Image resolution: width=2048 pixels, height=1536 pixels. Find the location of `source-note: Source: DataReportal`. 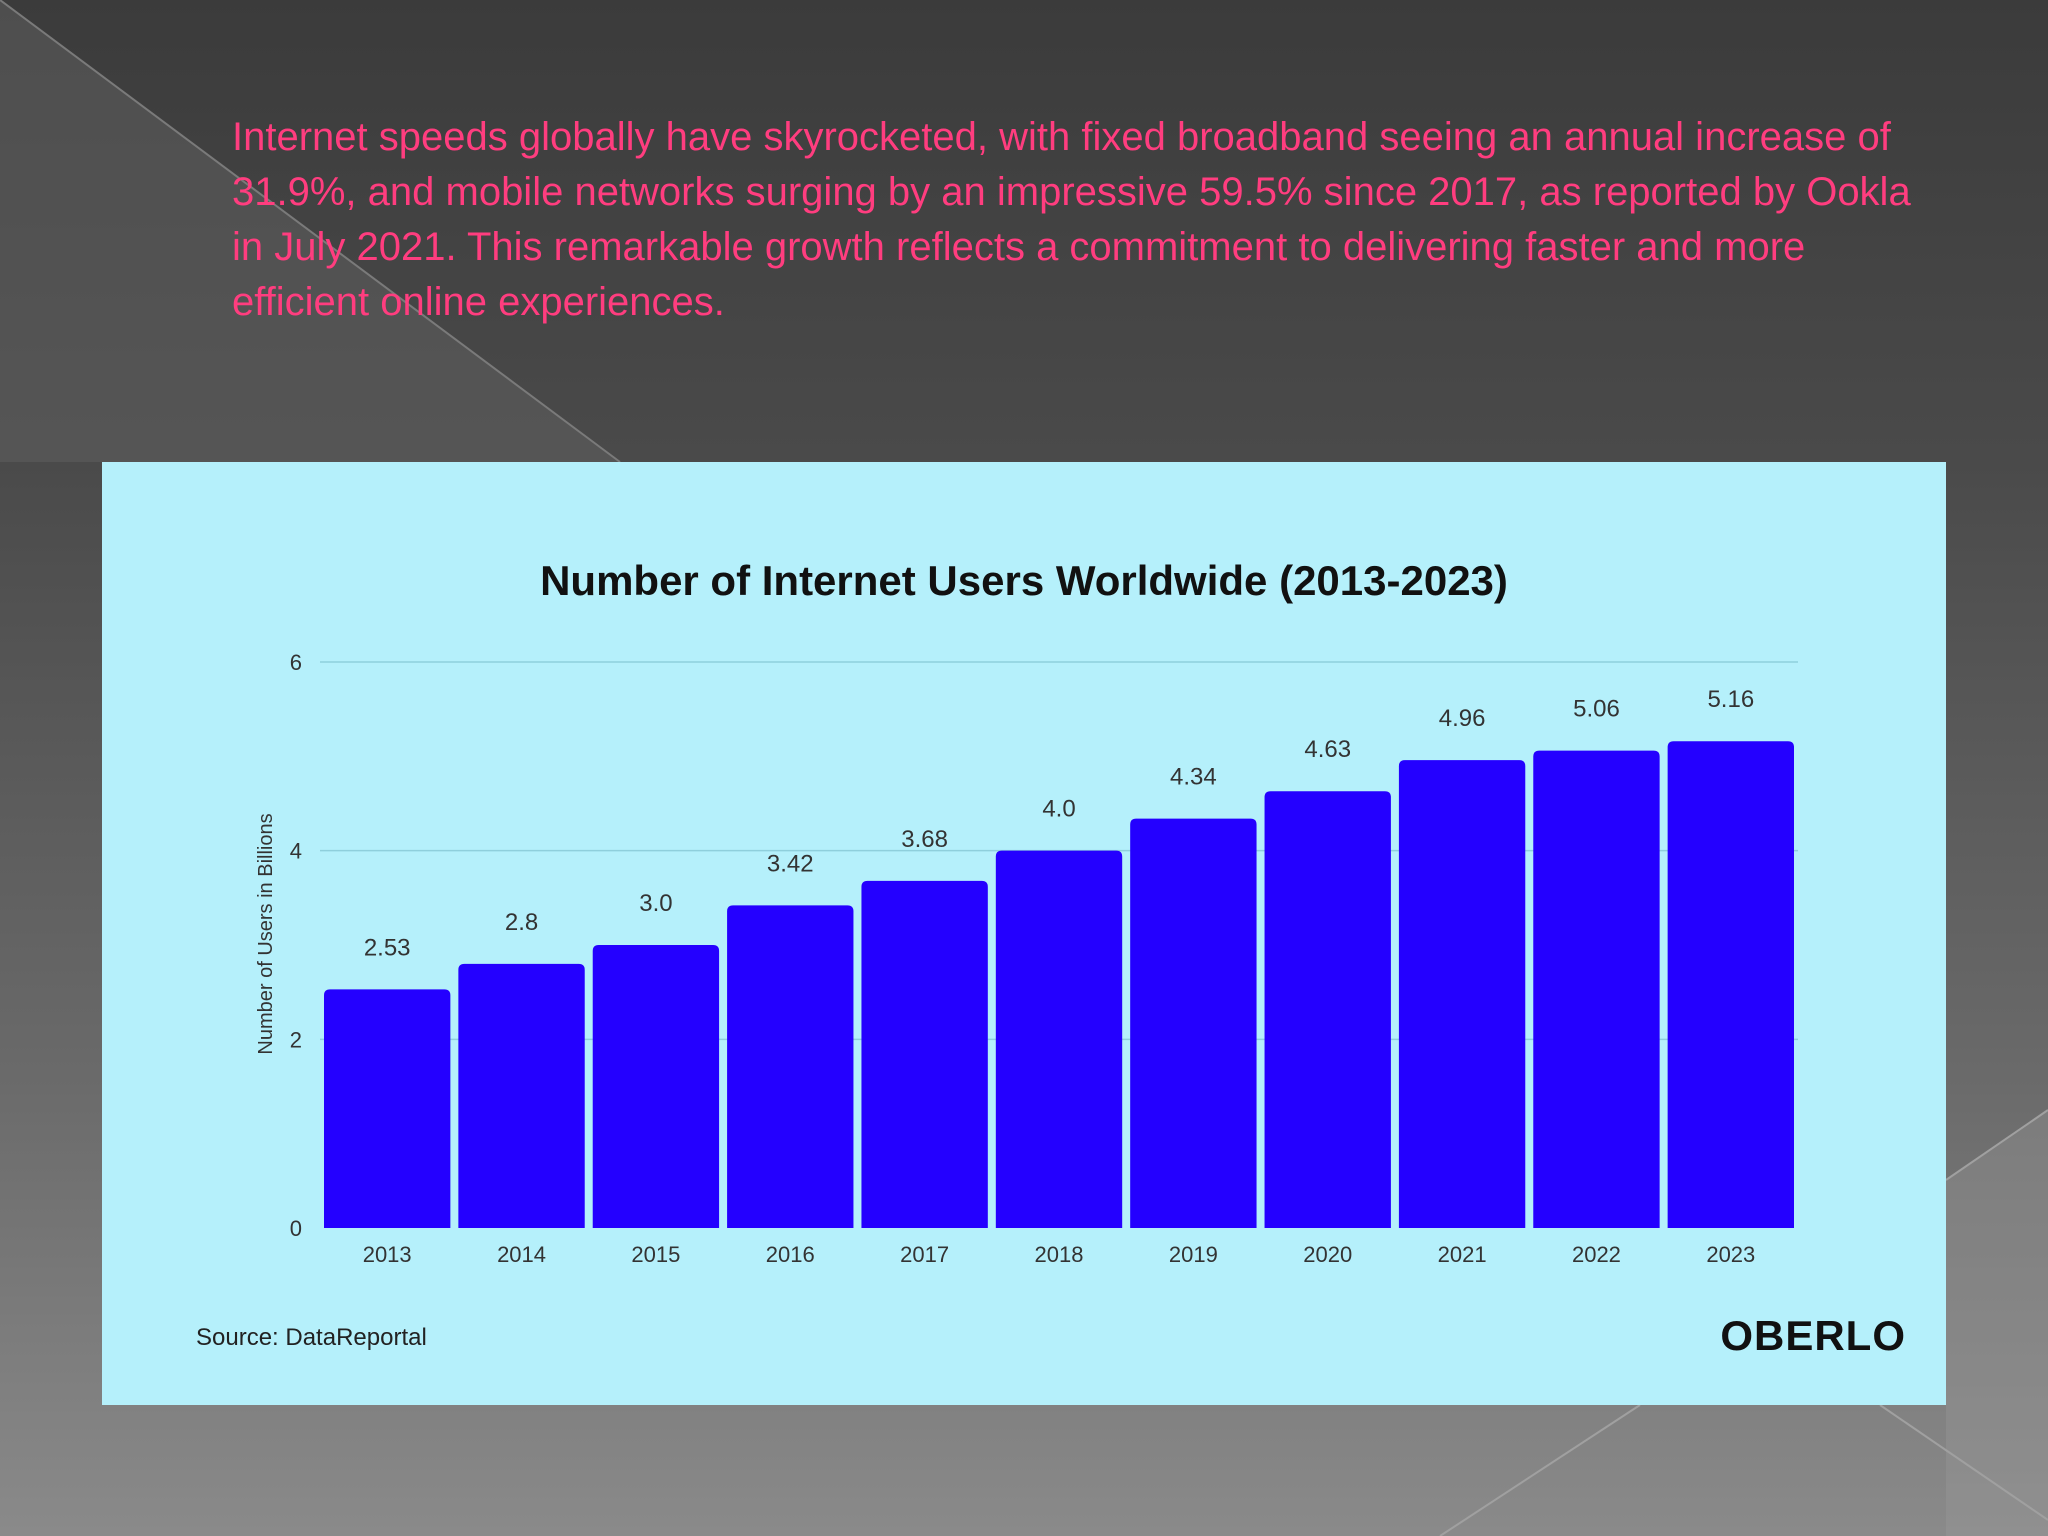

source-note: Source: DataReportal is located at coordinates (311, 1337).